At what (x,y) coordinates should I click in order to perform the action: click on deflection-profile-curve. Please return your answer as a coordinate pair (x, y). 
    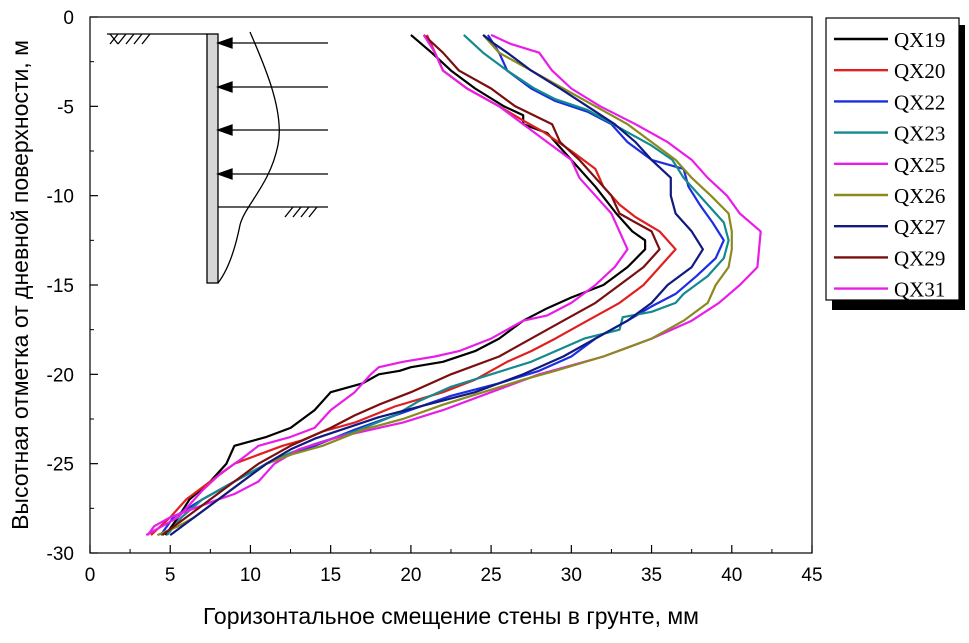
    Looking at the image, I should click on (248, 157).